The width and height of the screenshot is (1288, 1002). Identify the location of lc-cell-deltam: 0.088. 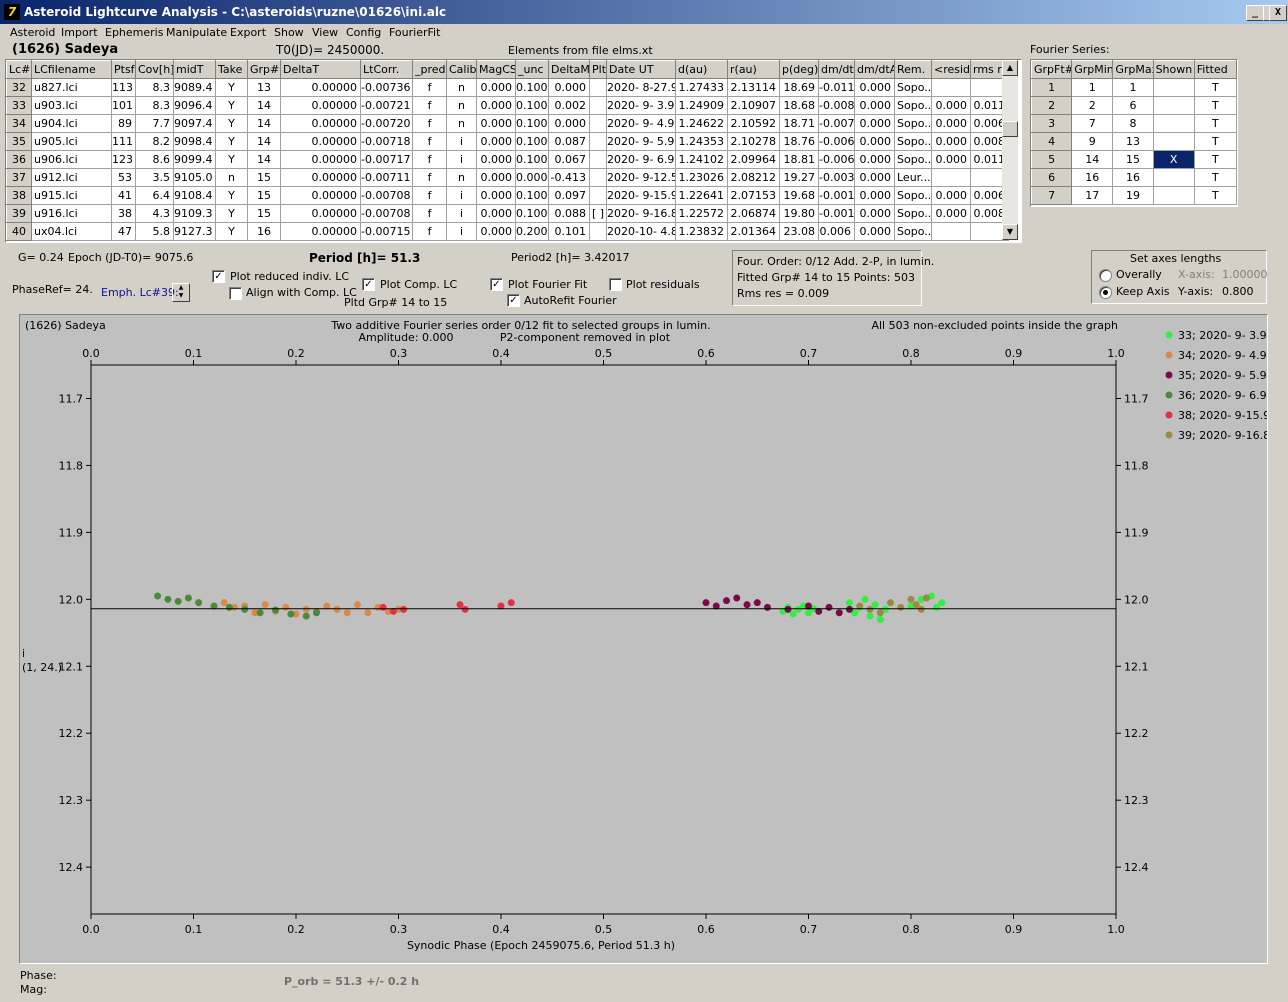
(569, 213).